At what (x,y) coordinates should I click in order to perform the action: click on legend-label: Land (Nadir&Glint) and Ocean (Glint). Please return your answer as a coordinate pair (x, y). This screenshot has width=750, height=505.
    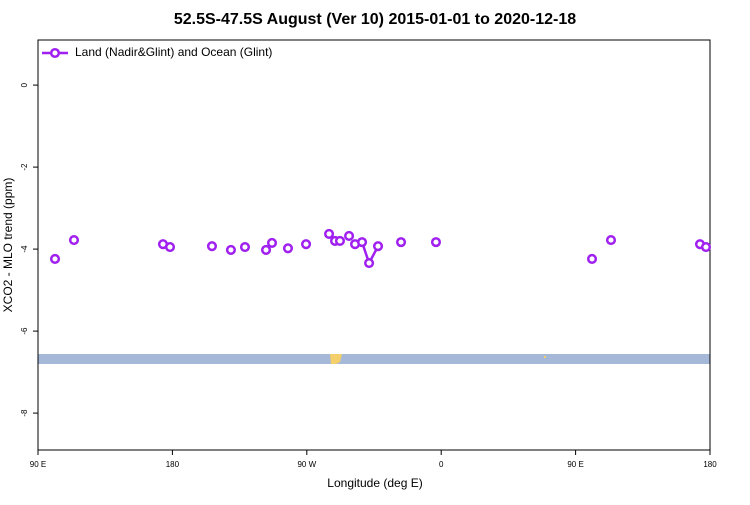
    Looking at the image, I should click on (173, 52).